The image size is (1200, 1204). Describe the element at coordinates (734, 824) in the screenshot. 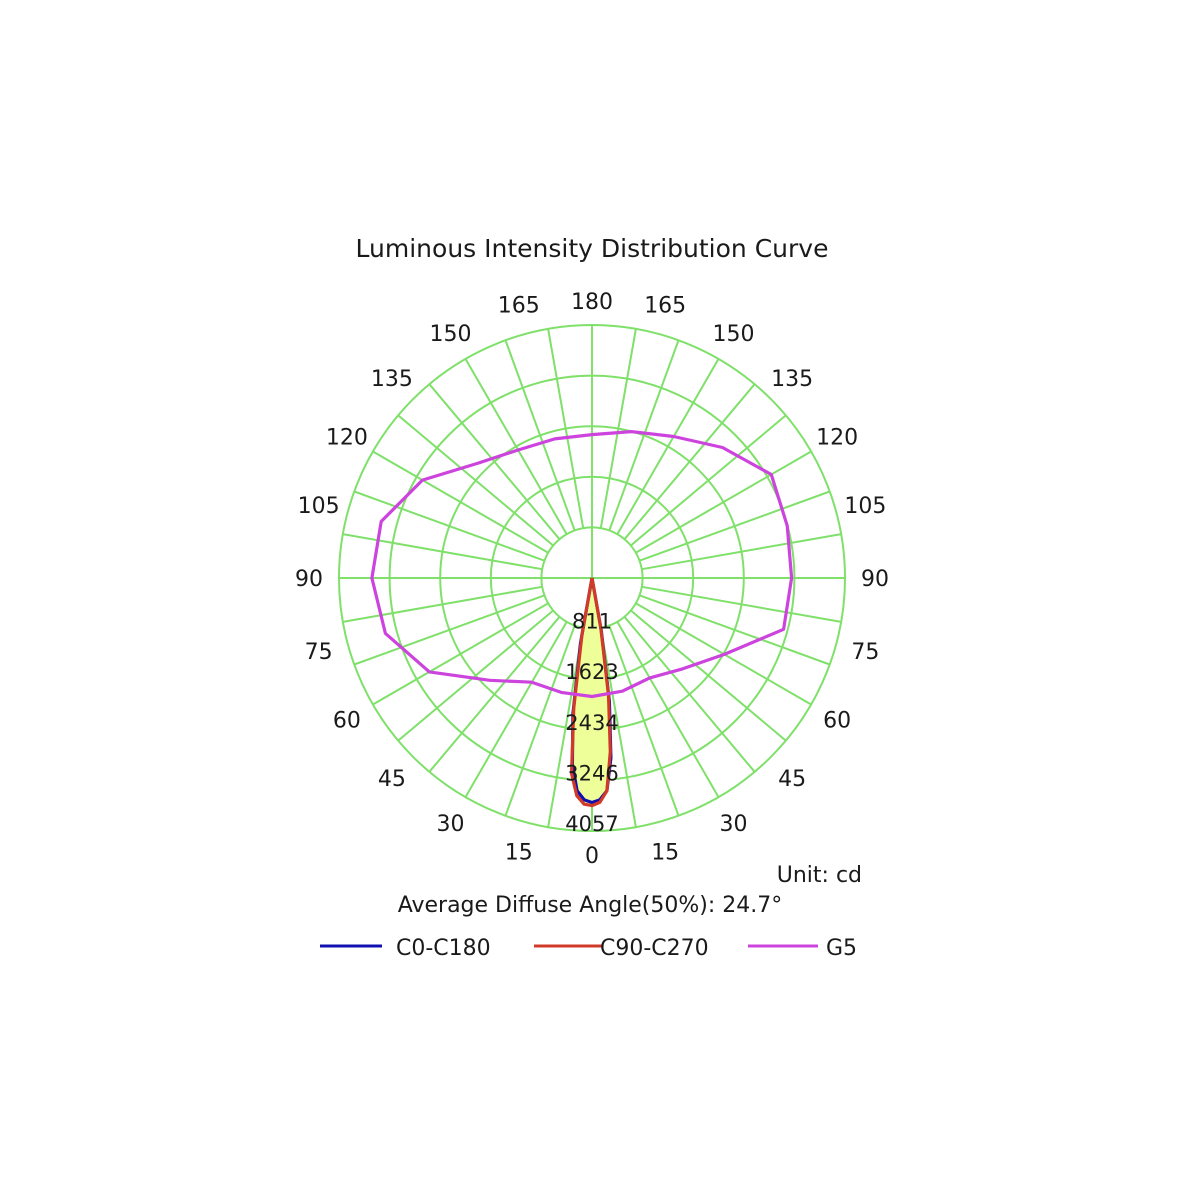

I see `angle-tick-right-30: 30` at that location.